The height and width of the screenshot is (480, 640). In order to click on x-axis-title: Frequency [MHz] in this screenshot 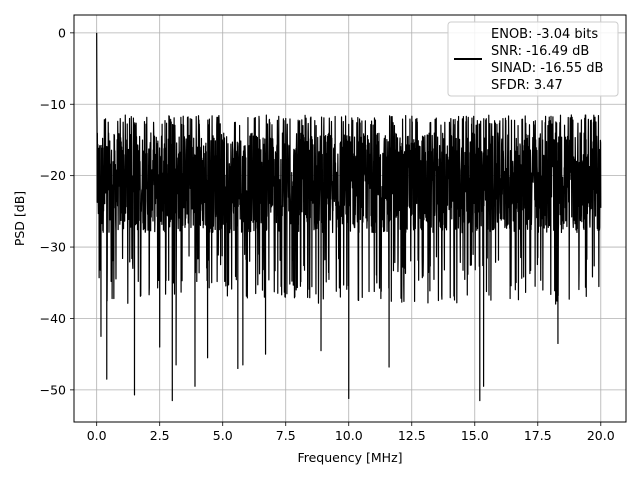, I will do `click(349, 457)`.